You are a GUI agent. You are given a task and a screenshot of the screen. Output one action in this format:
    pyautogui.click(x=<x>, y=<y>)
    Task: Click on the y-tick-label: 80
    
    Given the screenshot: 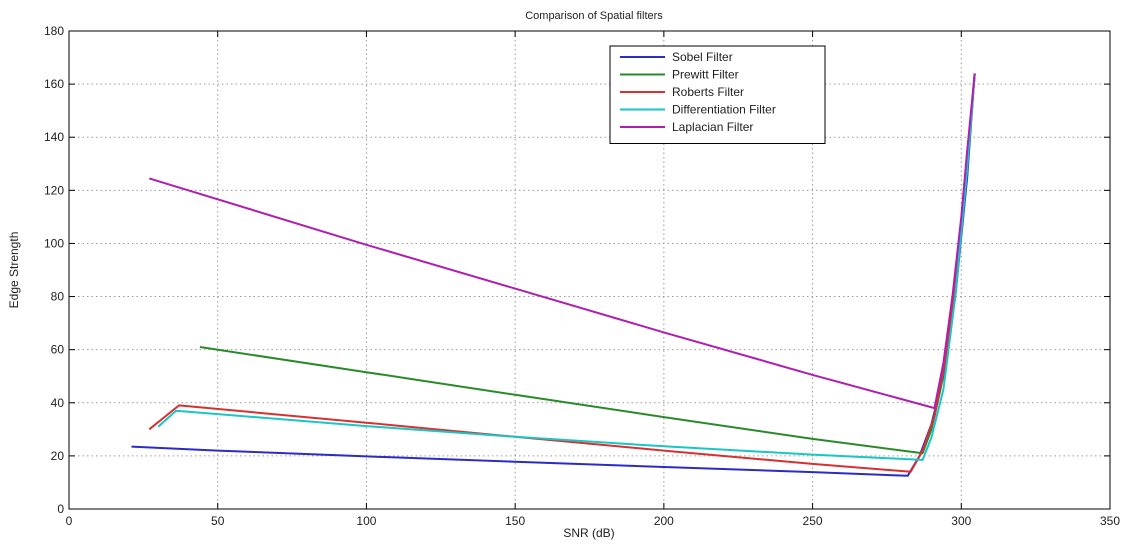 What is the action you would take?
    pyautogui.click(x=58, y=297)
    